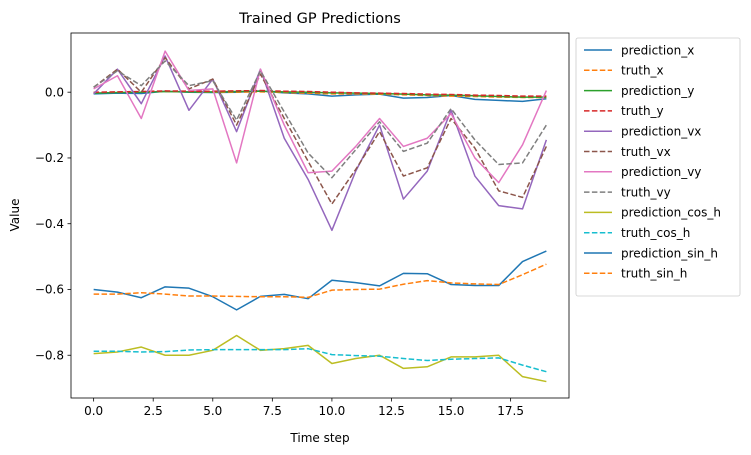 Image resolution: width=751 pixels, height=455 pixels. What do you see at coordinates (49, 290) in the screenshot?
I see `y-tick-label: −0.6` at bounding box center [49, 290].